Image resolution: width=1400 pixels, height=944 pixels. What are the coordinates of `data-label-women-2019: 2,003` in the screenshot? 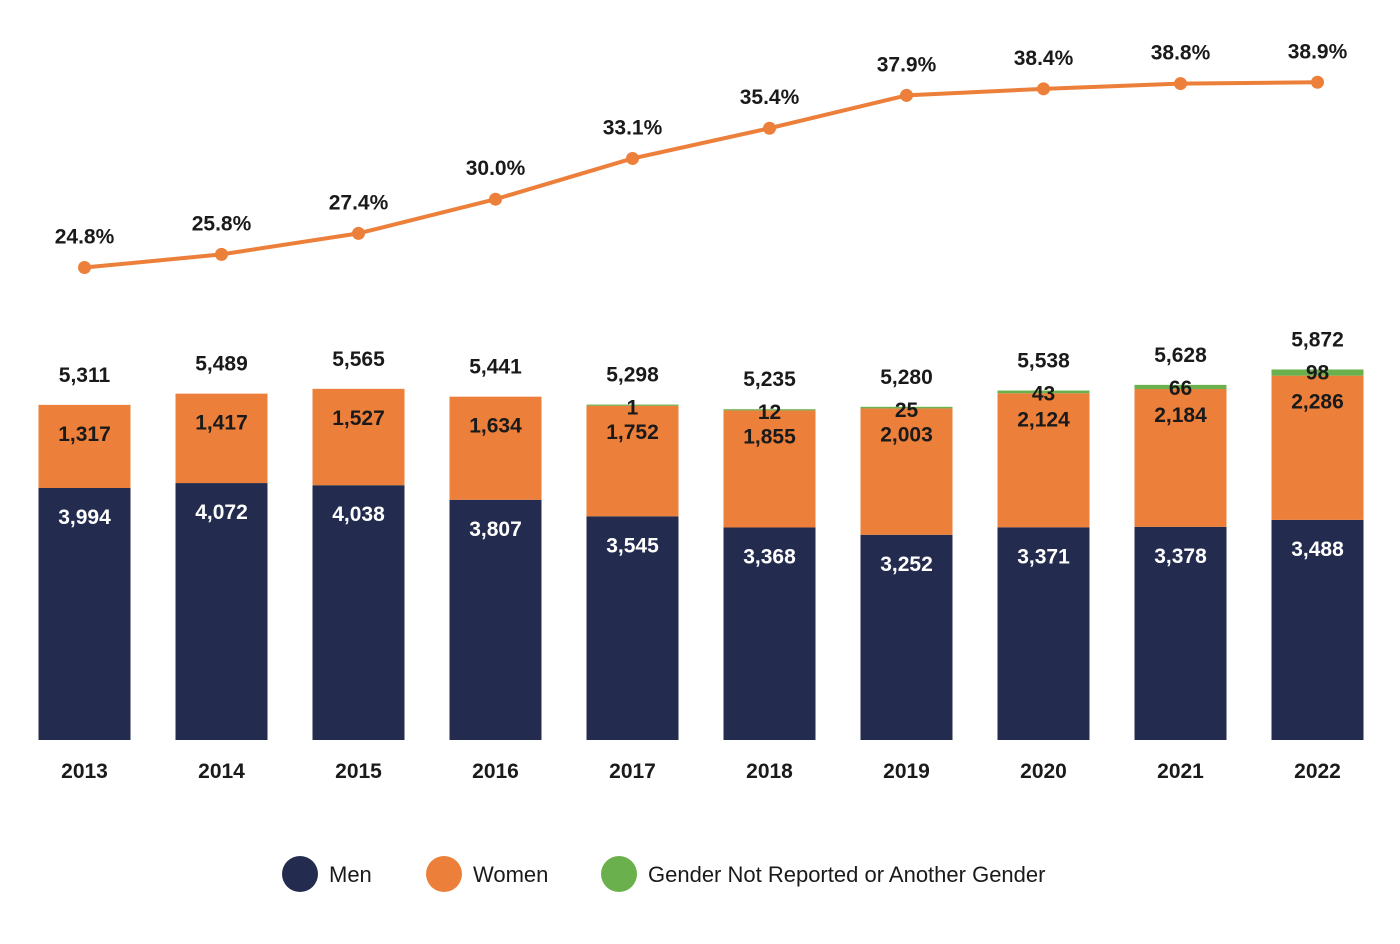 It's located at (906, 434).